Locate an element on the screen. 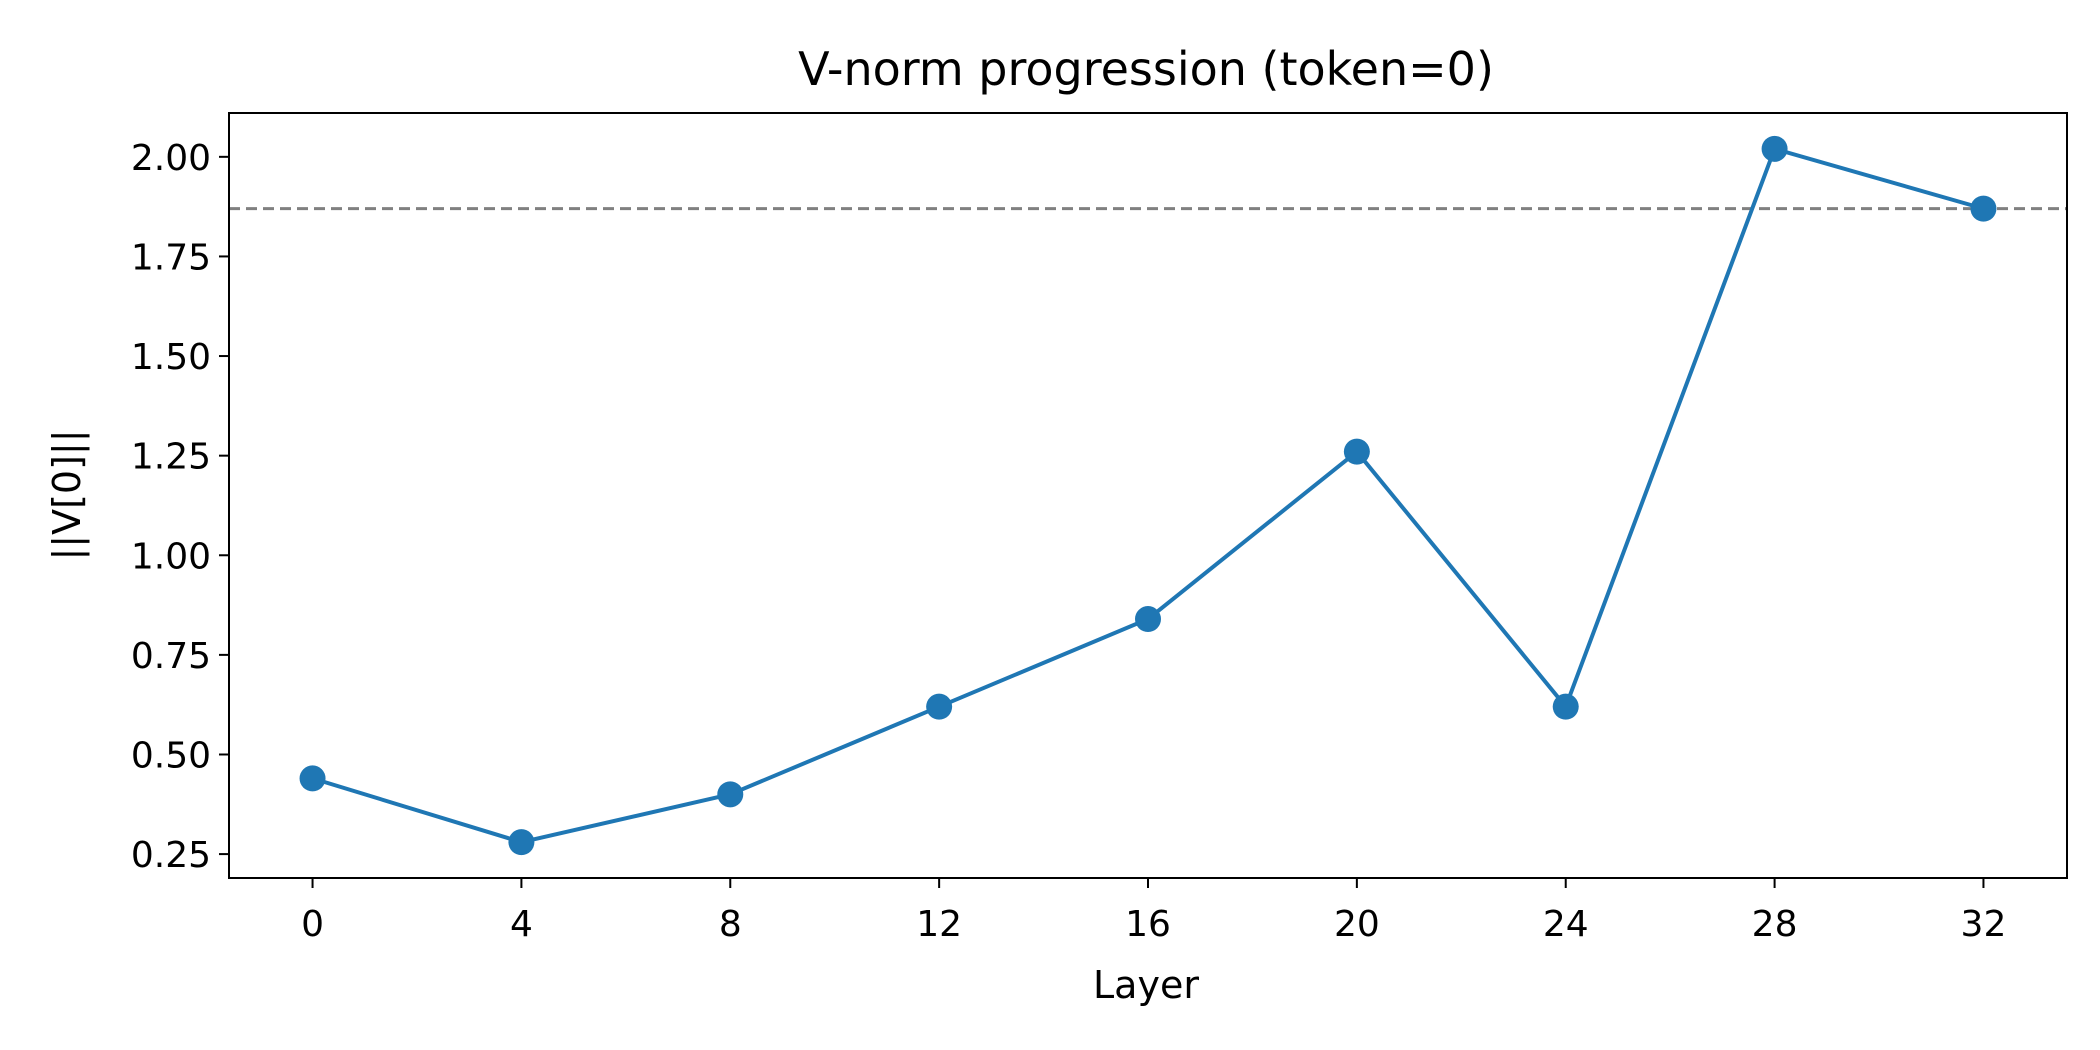 The image size is (2100, 1050). y-axis-ticks: 0.25 0.50 0.75 1.00 1.25 1.50 1.75 2.00 is located at coordinates (180, 507).